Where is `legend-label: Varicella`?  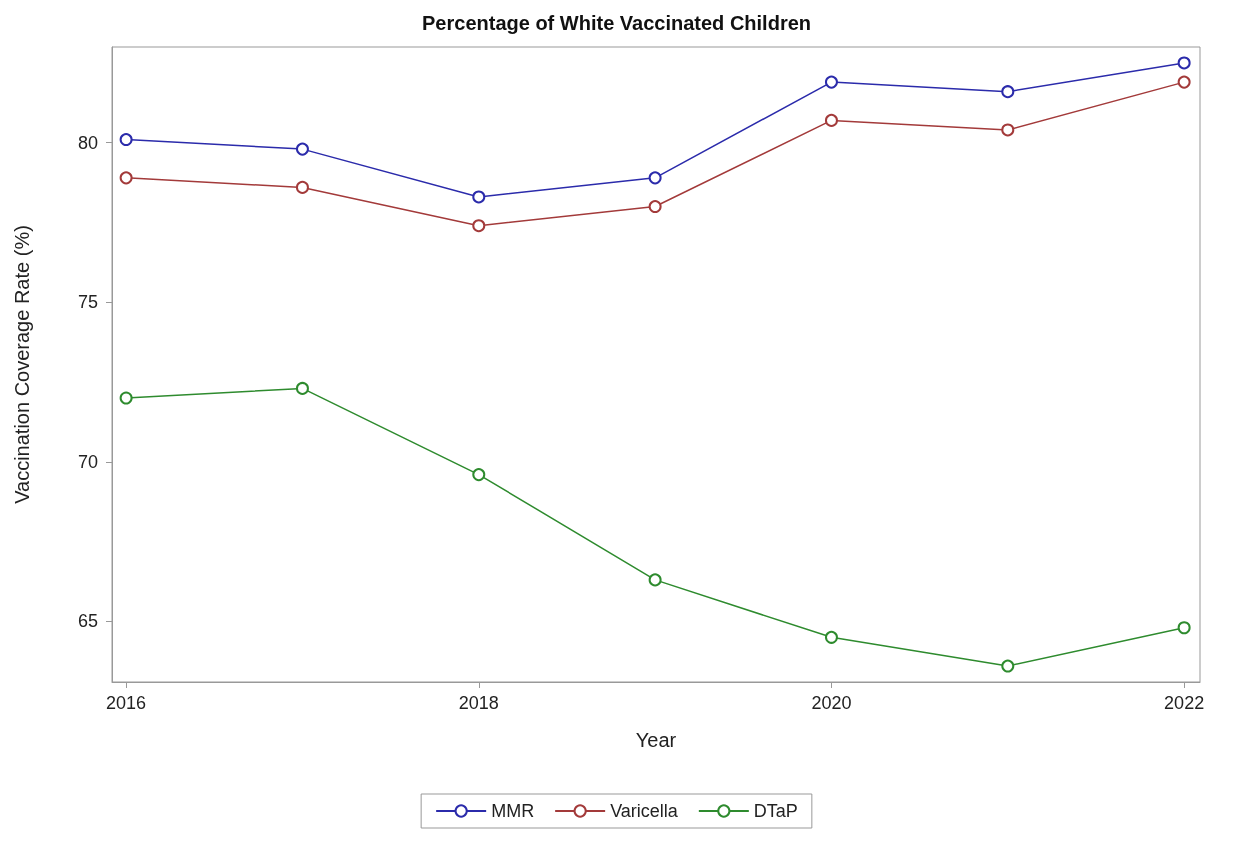 legend-label: Varicella is located at coordinates (644, 811).